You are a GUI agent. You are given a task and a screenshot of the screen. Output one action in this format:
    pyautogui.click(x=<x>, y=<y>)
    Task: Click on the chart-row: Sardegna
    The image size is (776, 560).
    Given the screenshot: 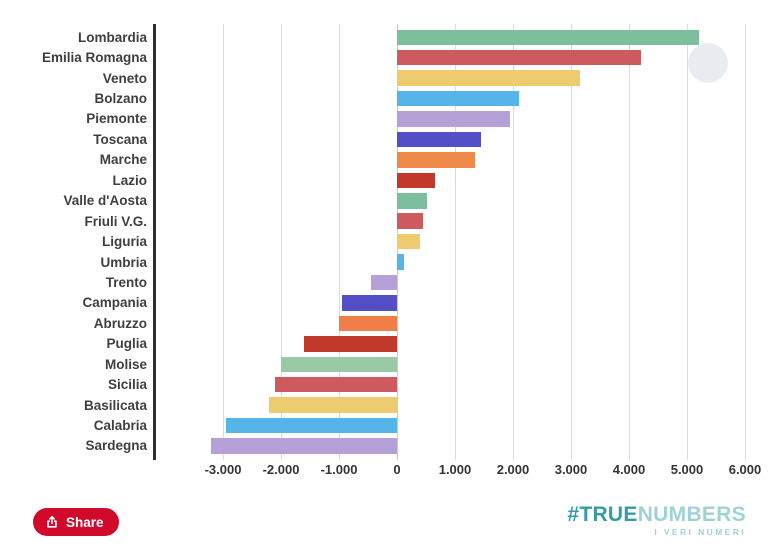 What is the action you would take?
    pyautogui.click(x=378, y=446)
    